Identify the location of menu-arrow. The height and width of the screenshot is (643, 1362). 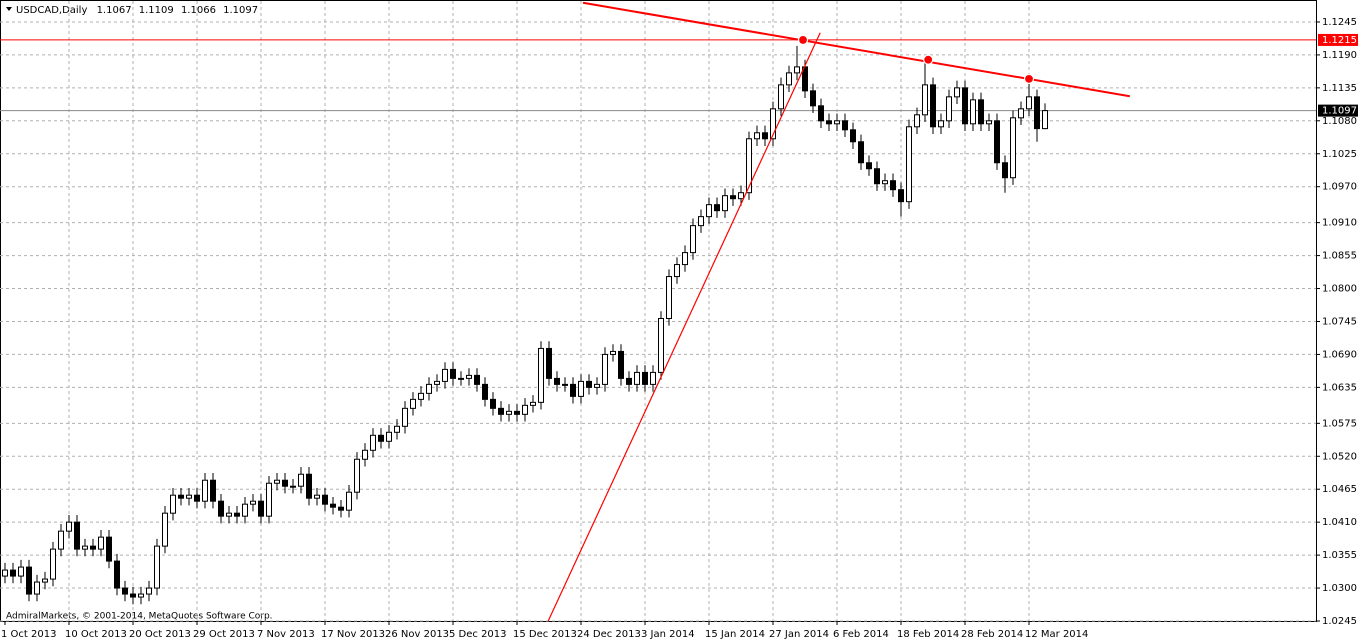
(9, 9).